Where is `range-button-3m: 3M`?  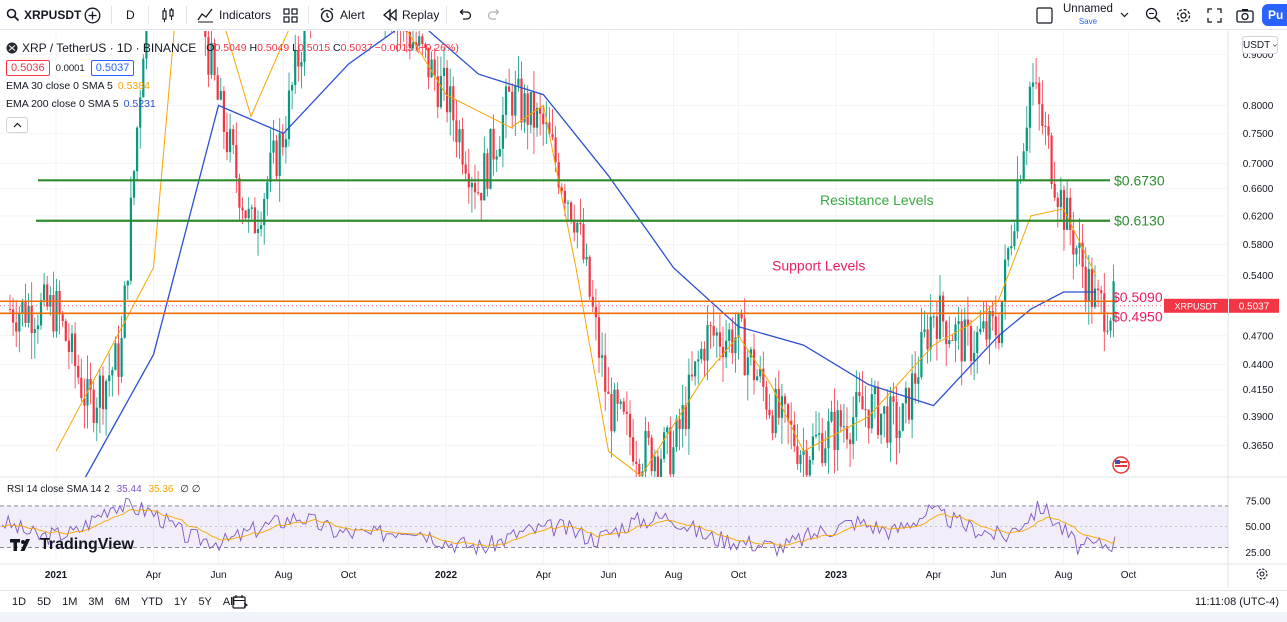
range-button-3m: 3M is located at coordinates (96, 602).